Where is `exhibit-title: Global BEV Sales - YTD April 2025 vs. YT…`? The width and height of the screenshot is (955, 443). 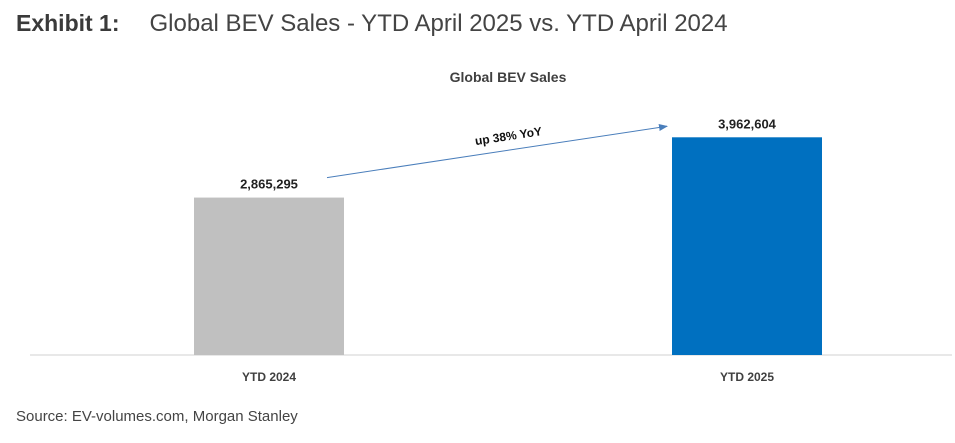 exhibit-title: Global BEV Sales - YTD April 2025 vs. YT… is located at coordinates (438, 23).